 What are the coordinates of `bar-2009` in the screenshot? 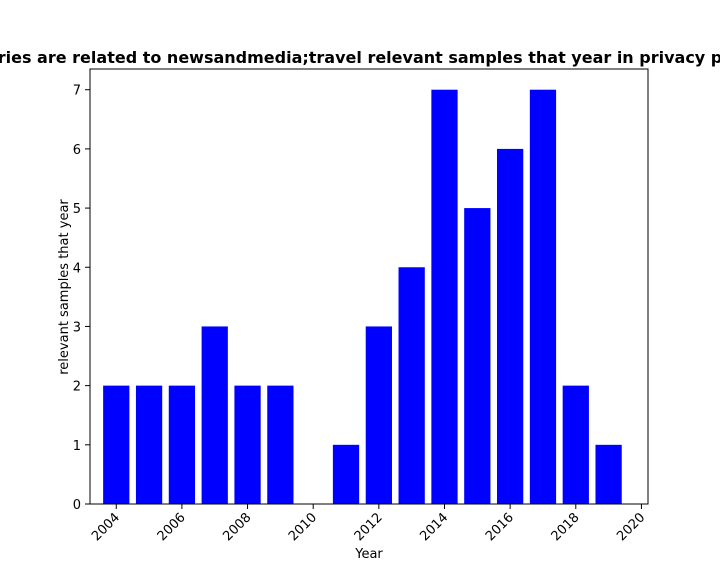 It's located at (280, 444).